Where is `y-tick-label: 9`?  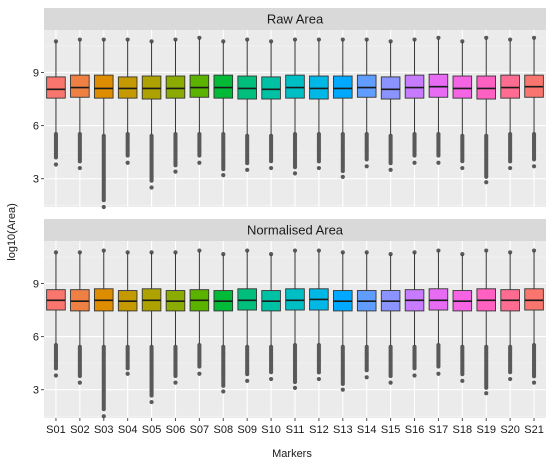 y-tick-label: 9 is located at coordinates (36, 284).